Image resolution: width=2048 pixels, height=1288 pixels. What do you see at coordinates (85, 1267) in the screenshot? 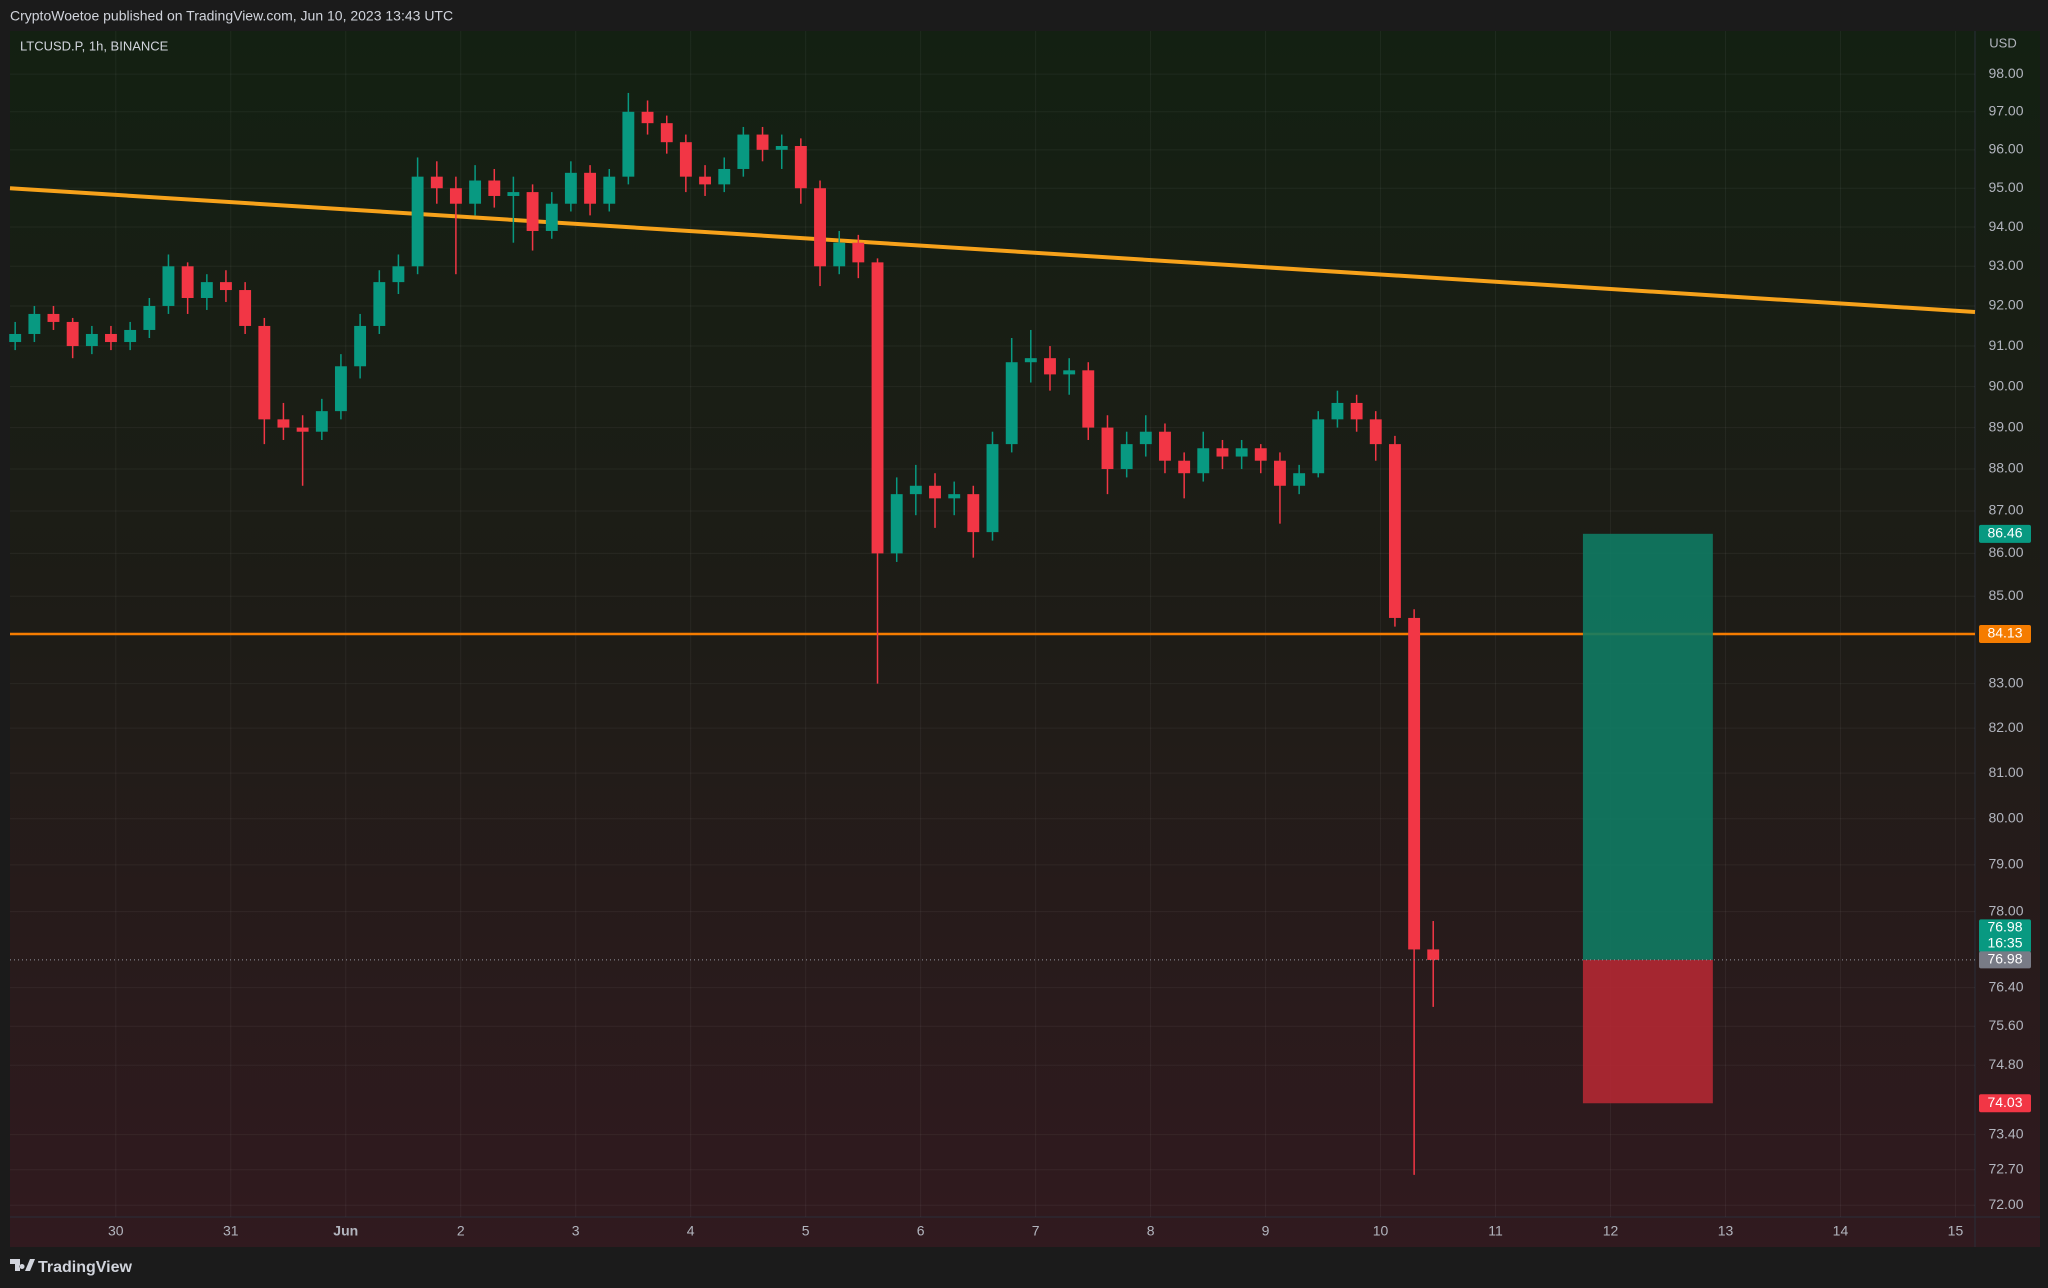
I see `footer-brand: TradingView` at bounding box center [85, 1267].